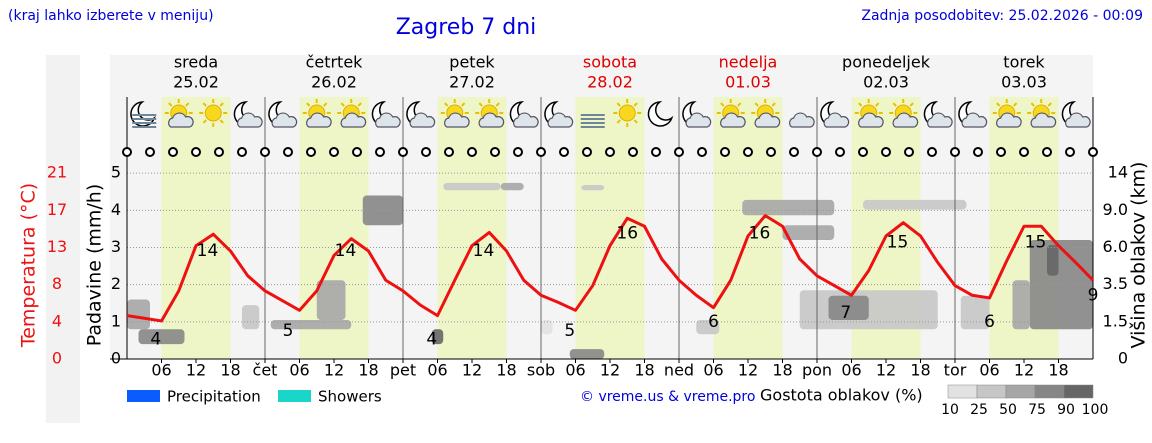  Describe the element at coordinates (196, 62) in the screenshot. I see `day-name: sreda` at that location.